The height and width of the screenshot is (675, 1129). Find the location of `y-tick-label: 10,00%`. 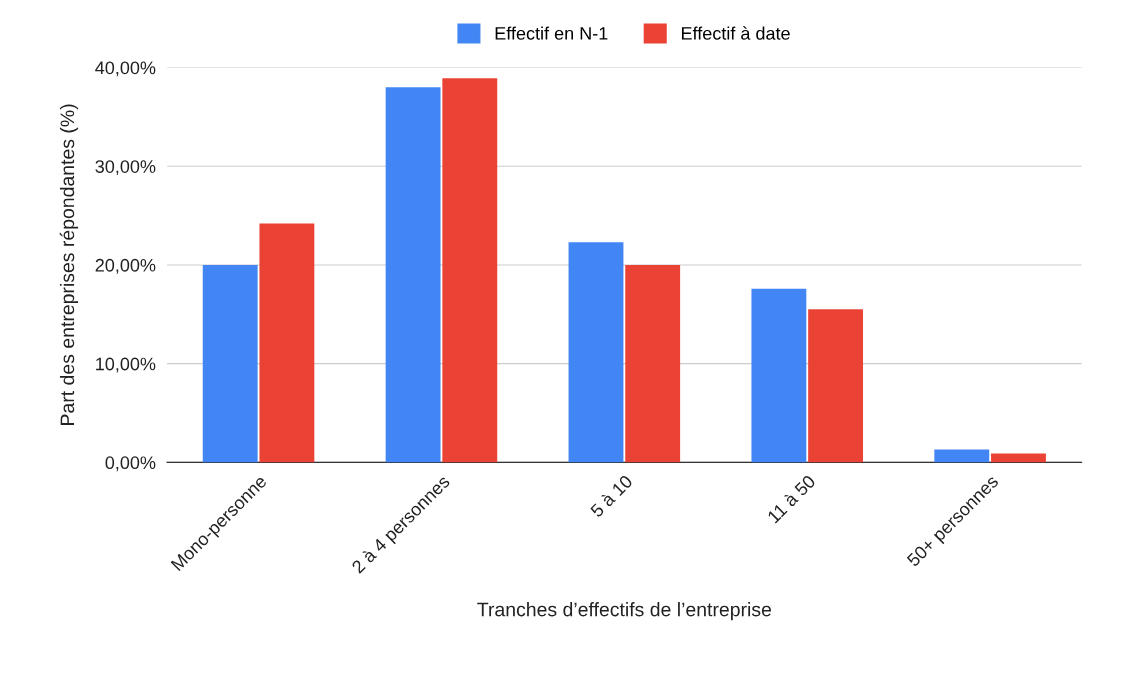

y-tick-label: 10,00% is located at coordinates (126, 365).